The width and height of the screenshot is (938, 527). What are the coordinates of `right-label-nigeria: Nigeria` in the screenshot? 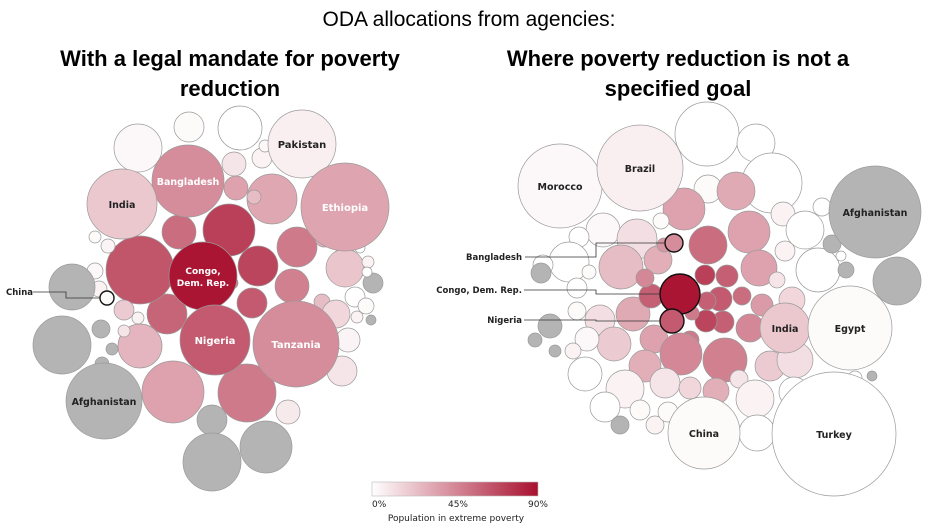 It's located at (504, 321).